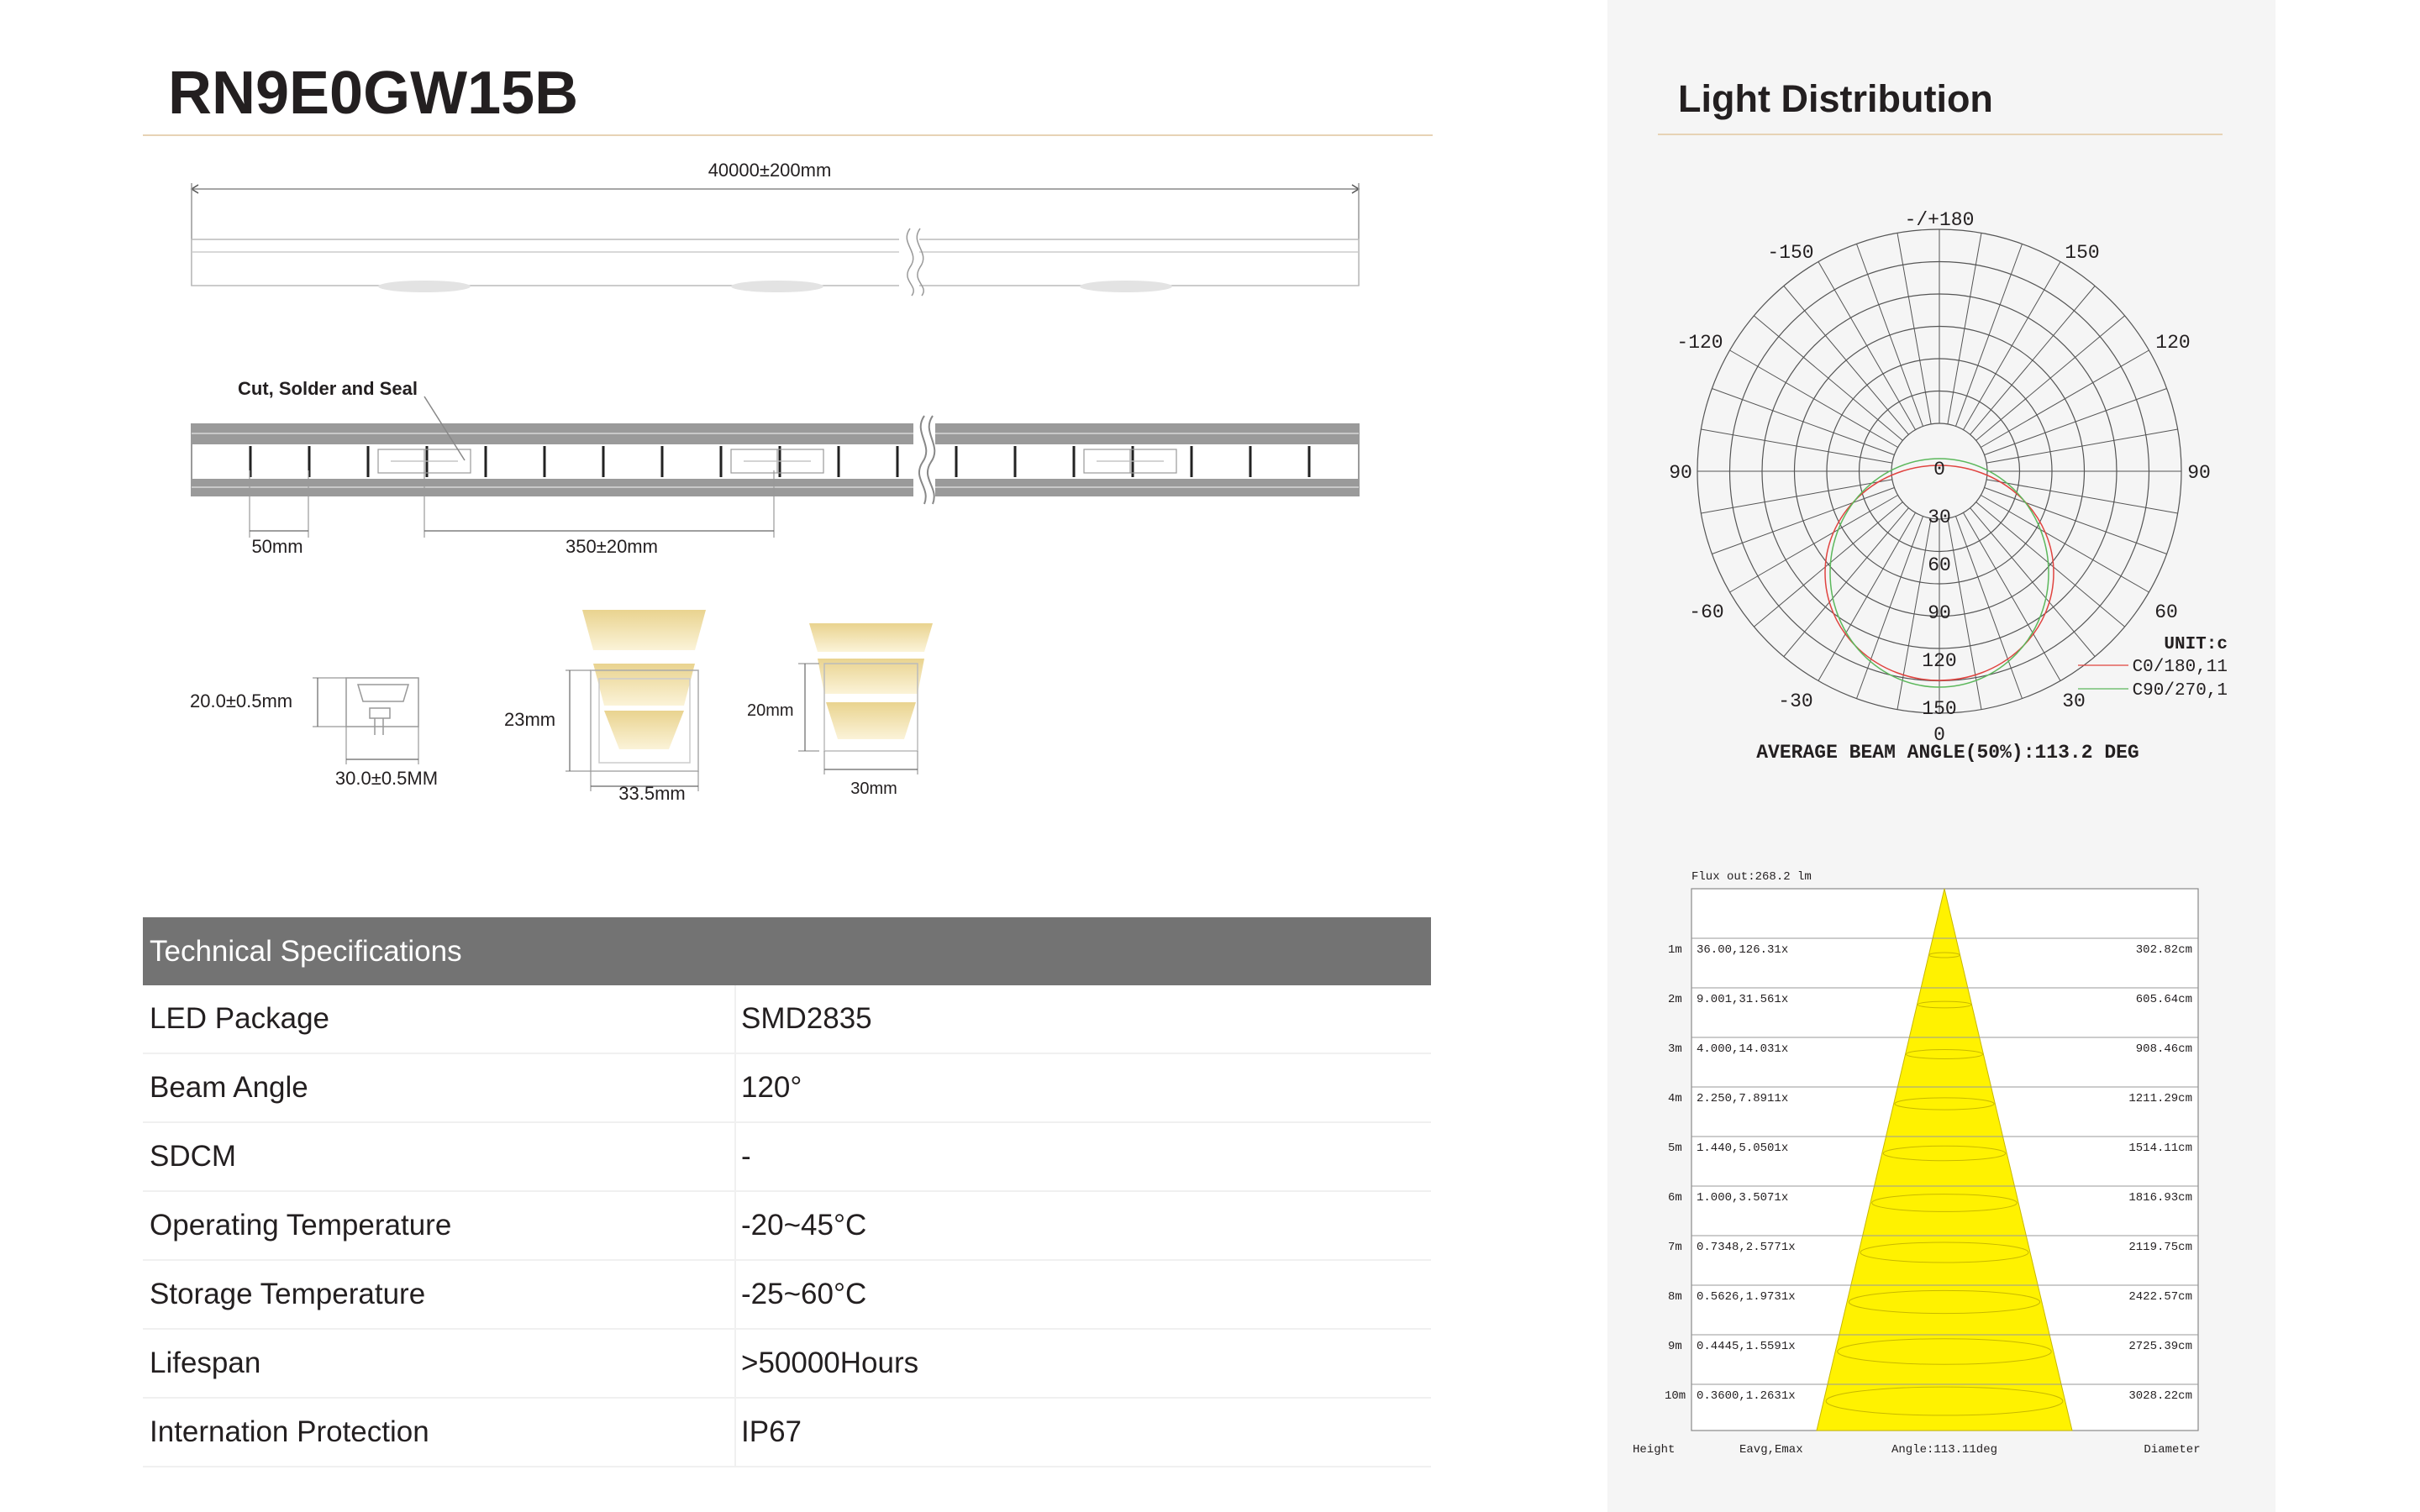  What do you see at coordinates (830, 1363) in the screenshot?
I see `spec-value: >50000Hours` at bounding box center [830, 1363].